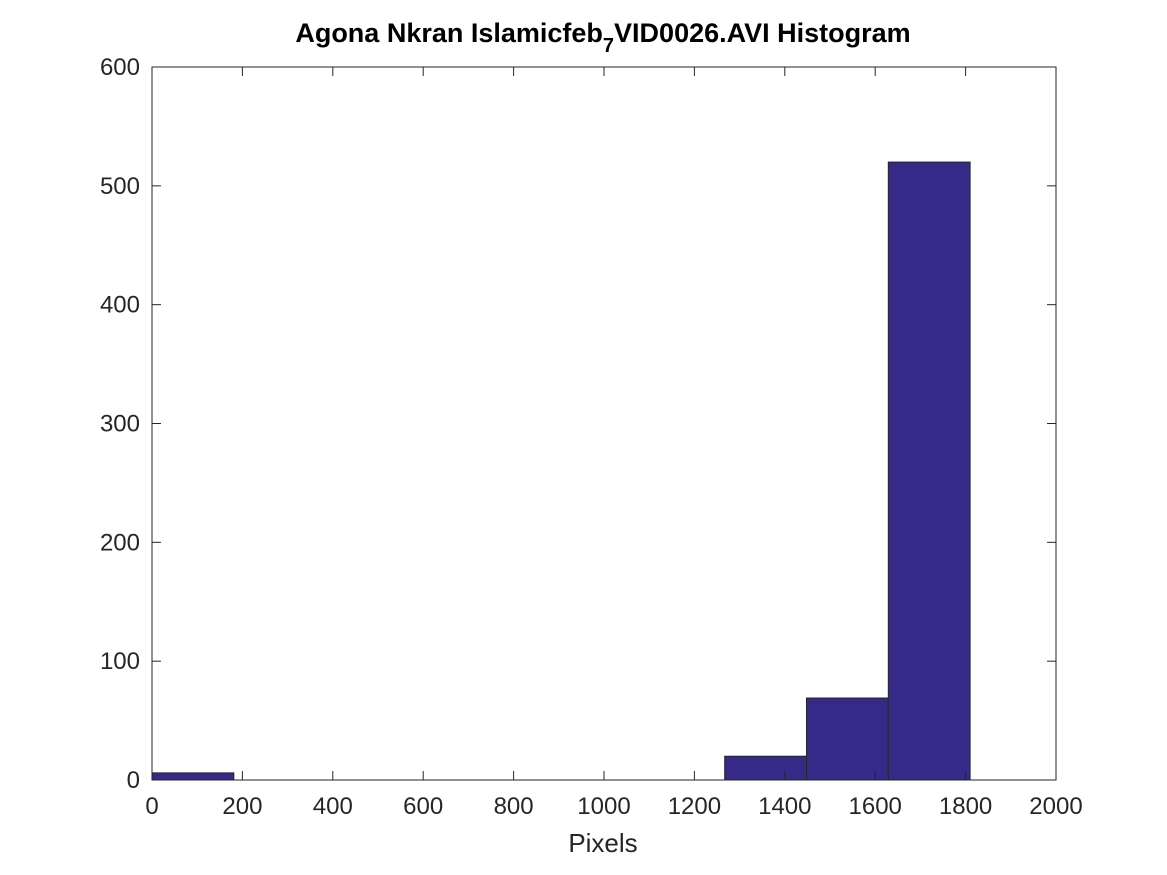 This screenshot has height=875, width=1167. Describe the element at coordinates (449, 33) in the screenshot. I see `chart-title-main: Agona Nkran Islamicfeb` at that location.